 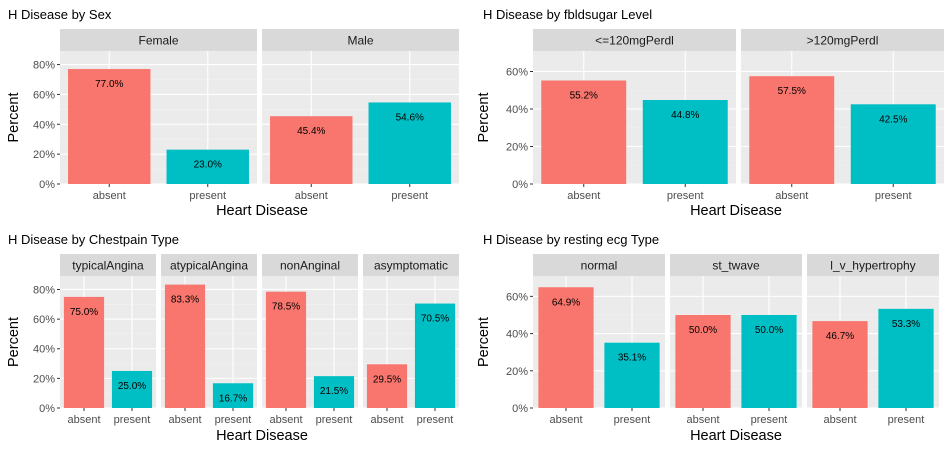 I want to click on facet-panel: l_v_hypertrophy 46.7% absent 53.3% present, so click(x=873, y=340).